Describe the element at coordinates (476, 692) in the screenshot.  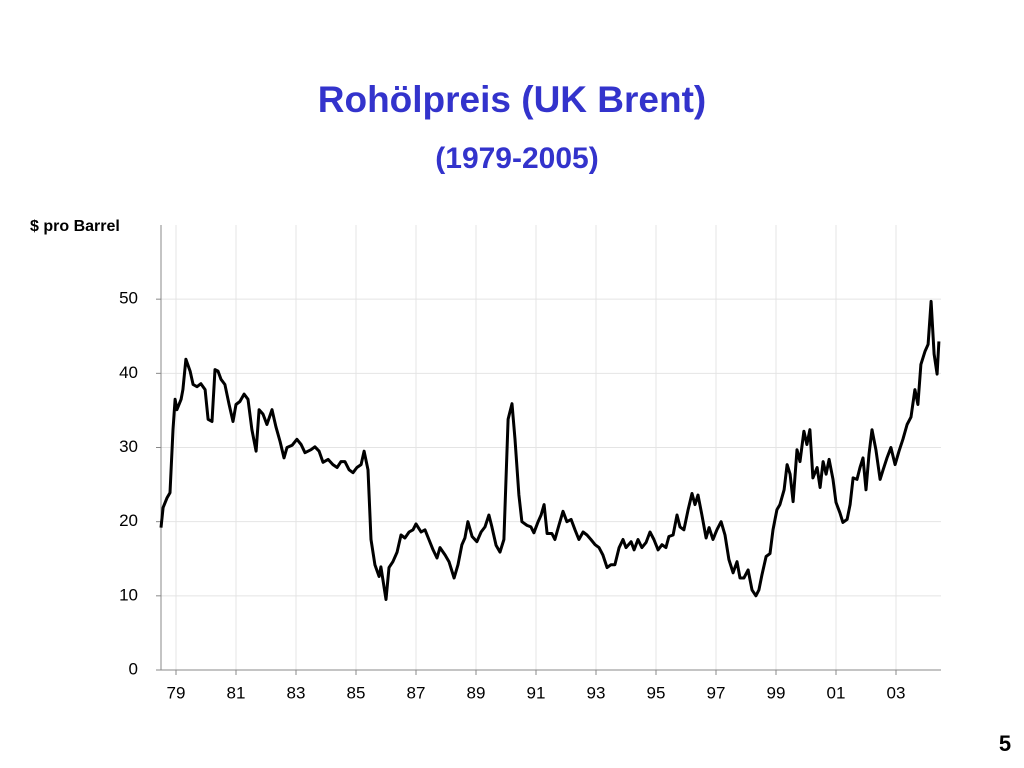
I see `x-tick-label: 89` at that location.